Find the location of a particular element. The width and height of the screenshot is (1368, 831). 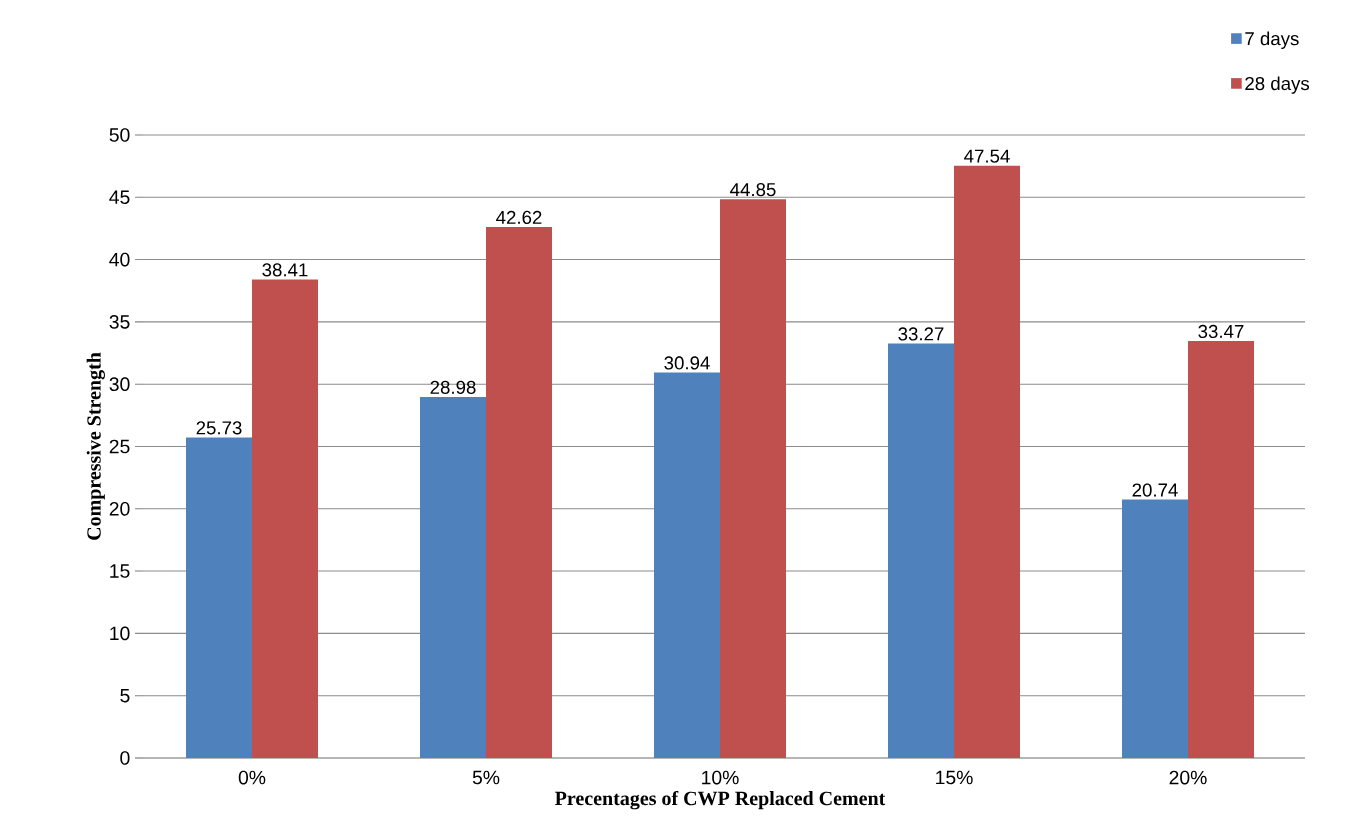

y-axis-title: Compressive Strength is located at coordinates (95, 446).